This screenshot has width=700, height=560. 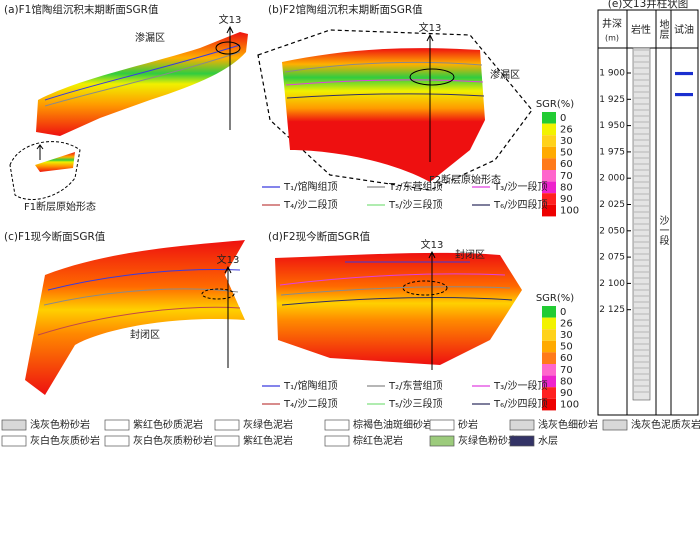 What do you see at coordinates (612, 38) in the screenshot?
I see `column-header: (m)` at bounding box center [612, 38].